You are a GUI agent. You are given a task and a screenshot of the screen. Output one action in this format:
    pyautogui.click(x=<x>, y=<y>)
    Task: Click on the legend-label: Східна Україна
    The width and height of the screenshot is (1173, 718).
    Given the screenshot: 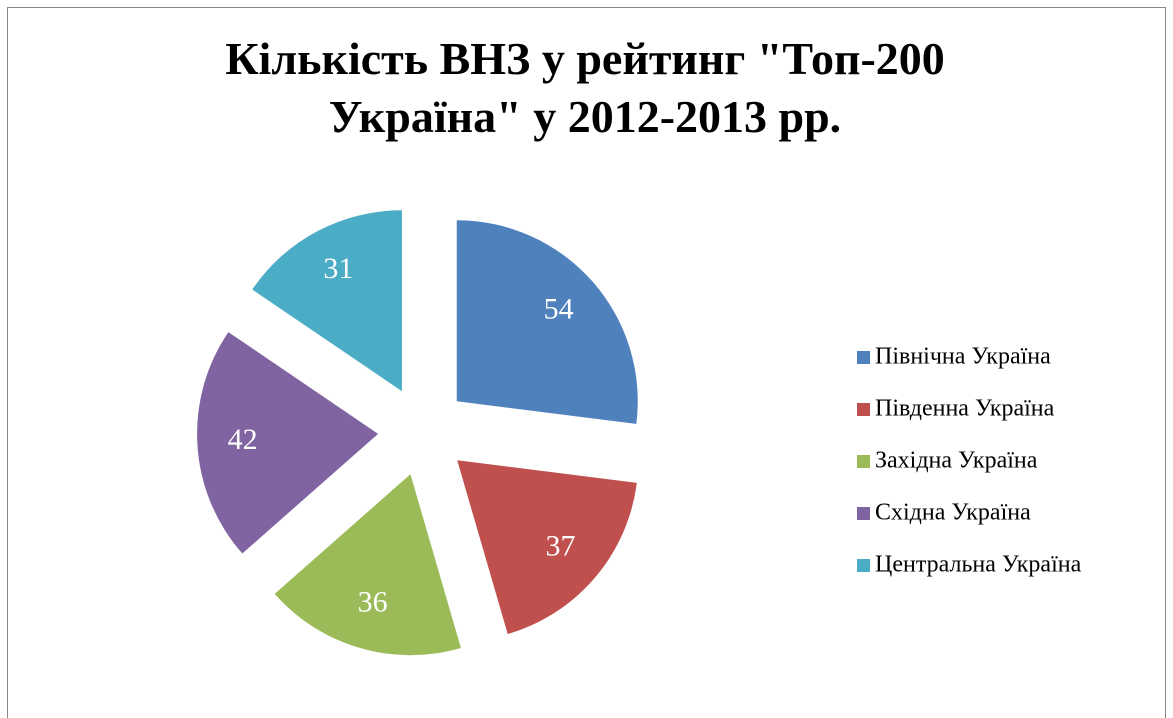 What is the action you would take?
    pyautogui.click(x=953, y=513)
    